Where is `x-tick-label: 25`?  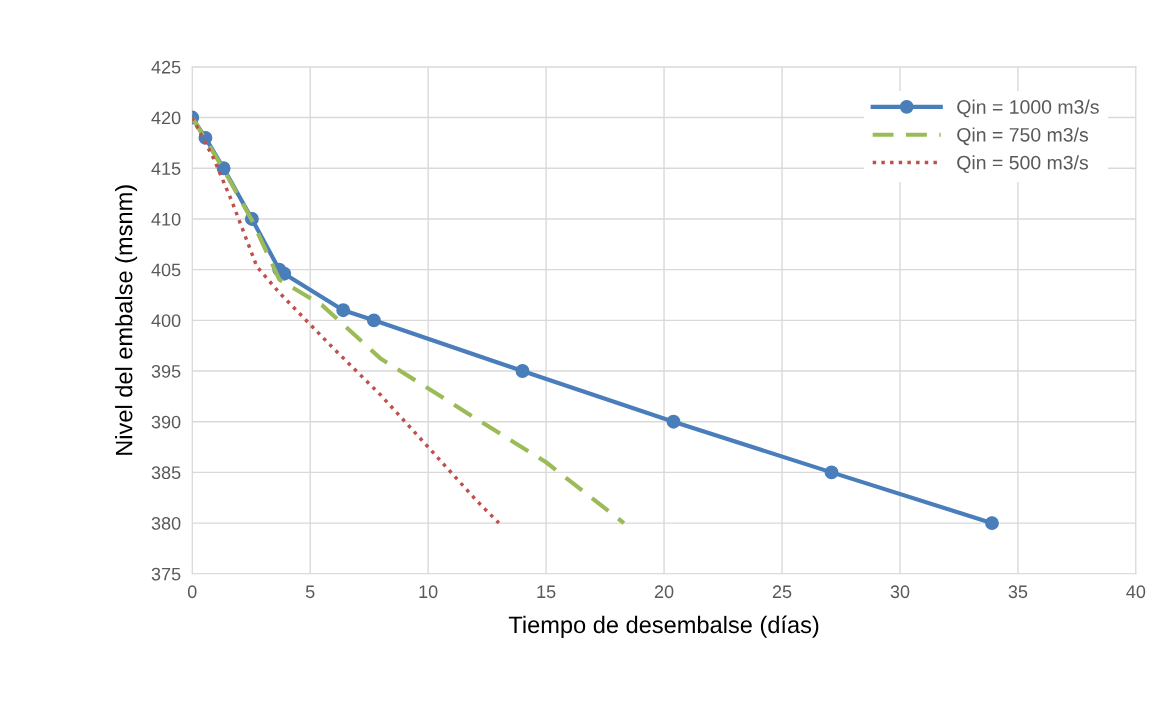
x-tick-label: 25 is located at coordinates (782, 592).